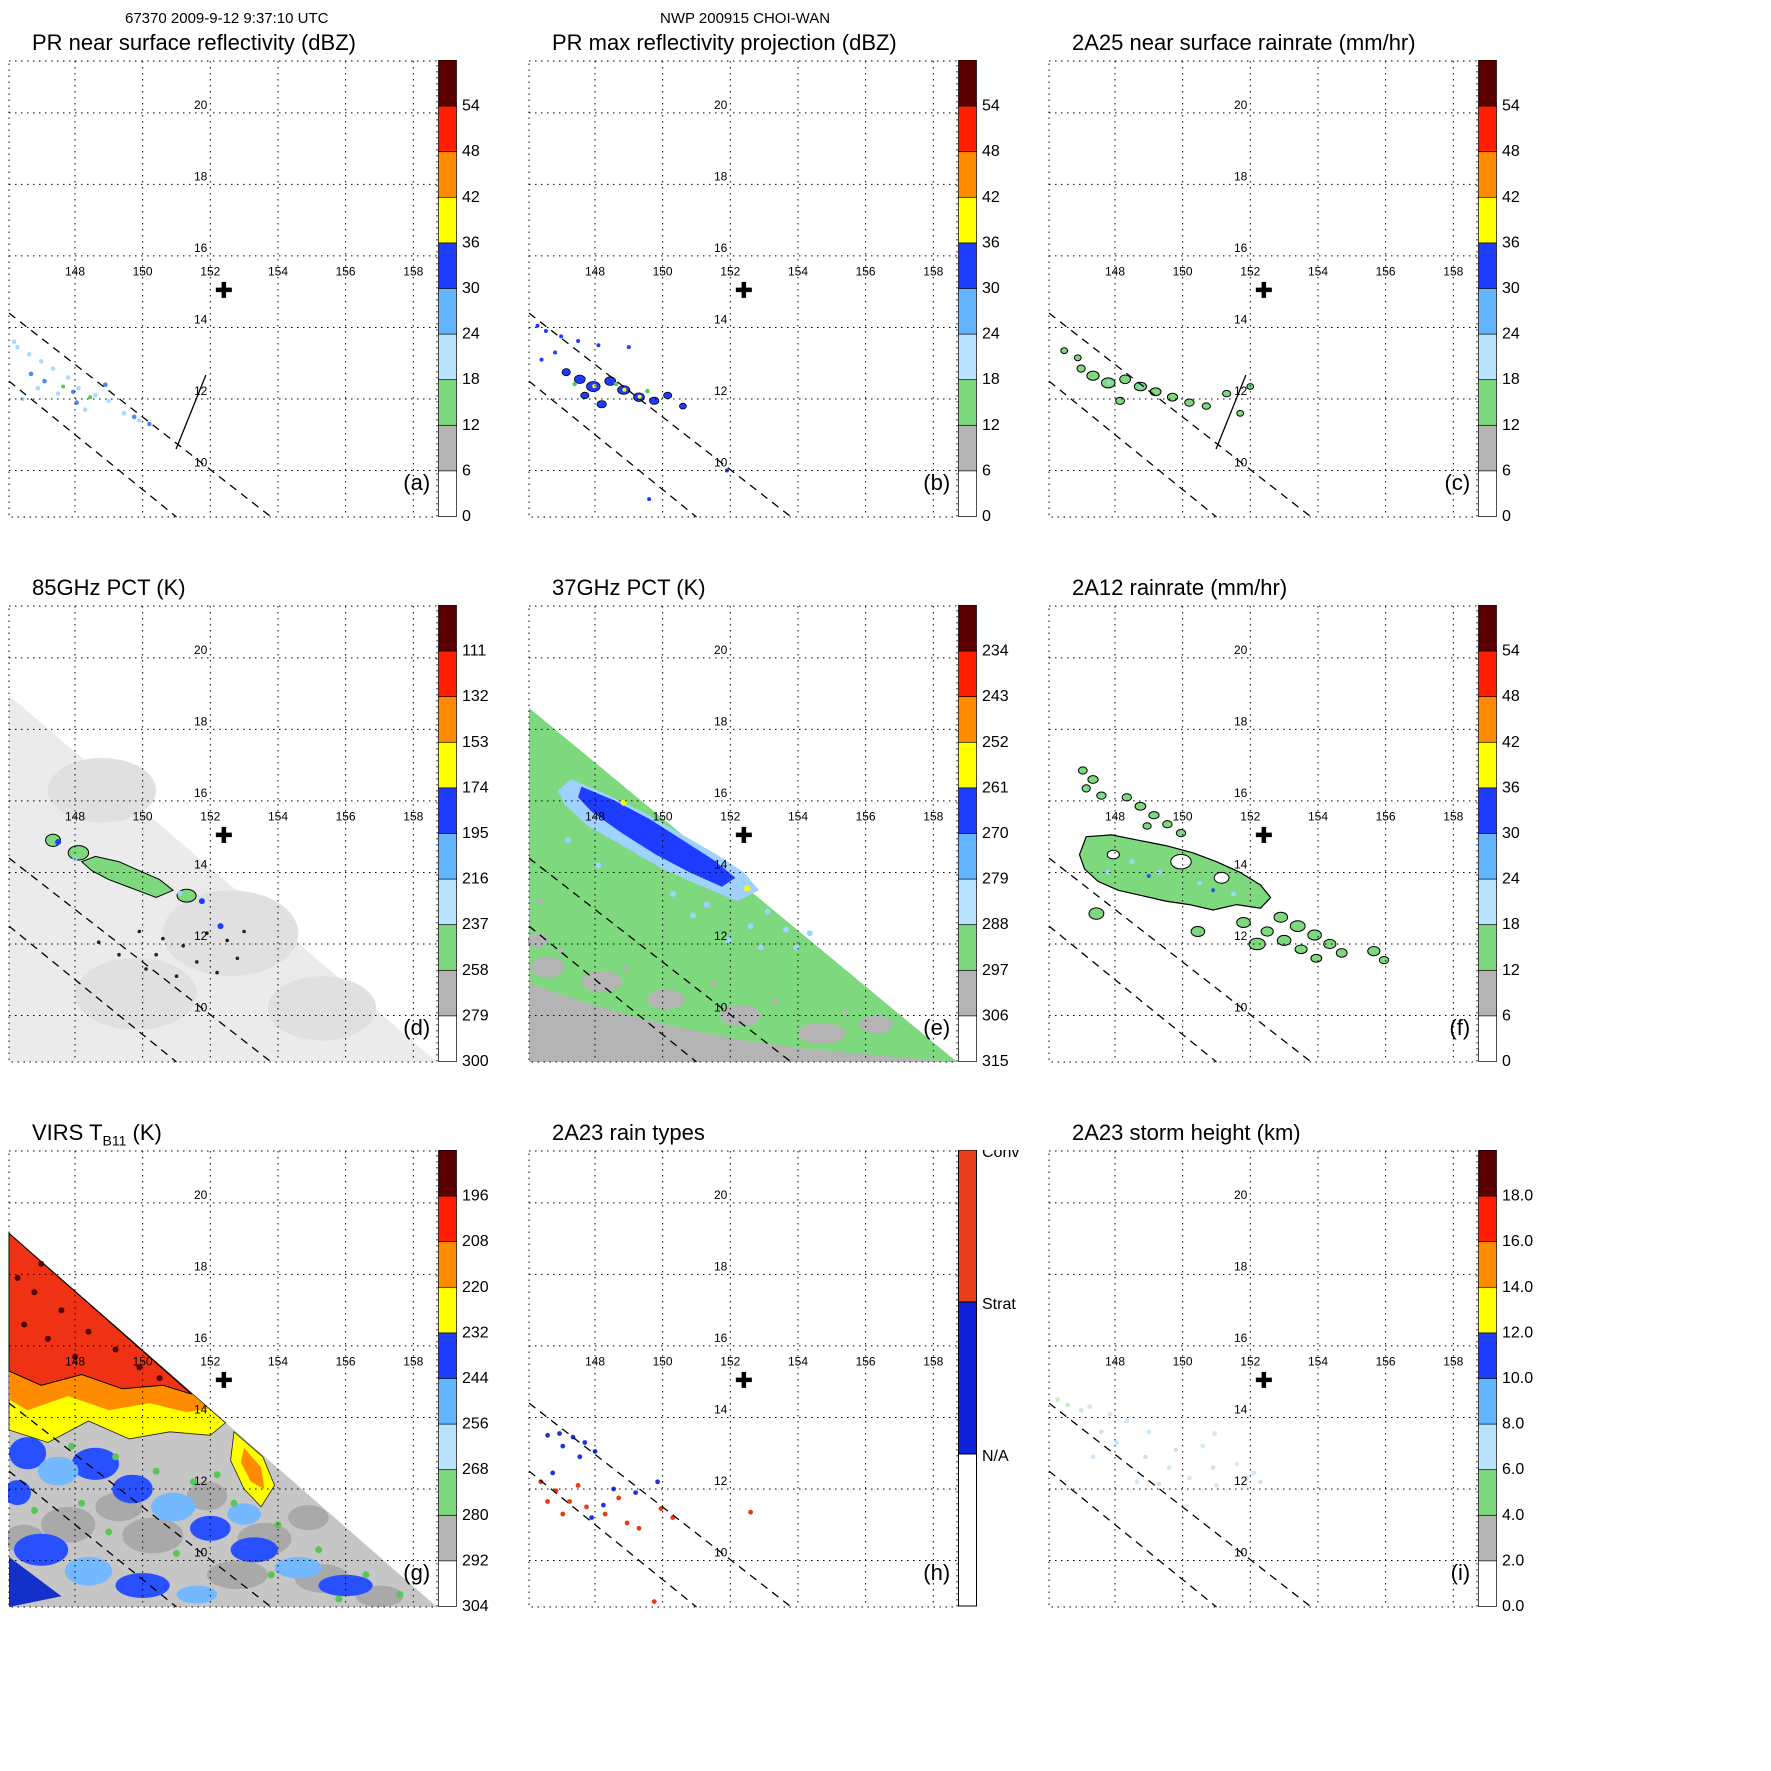 The image size is (1771, 1771). Describe the element at coordinates (1263, 289) in the screenshot. I see `map-c: 148 150 152 154 156 158 10 12 14 16 18 20 (c)` at that location.